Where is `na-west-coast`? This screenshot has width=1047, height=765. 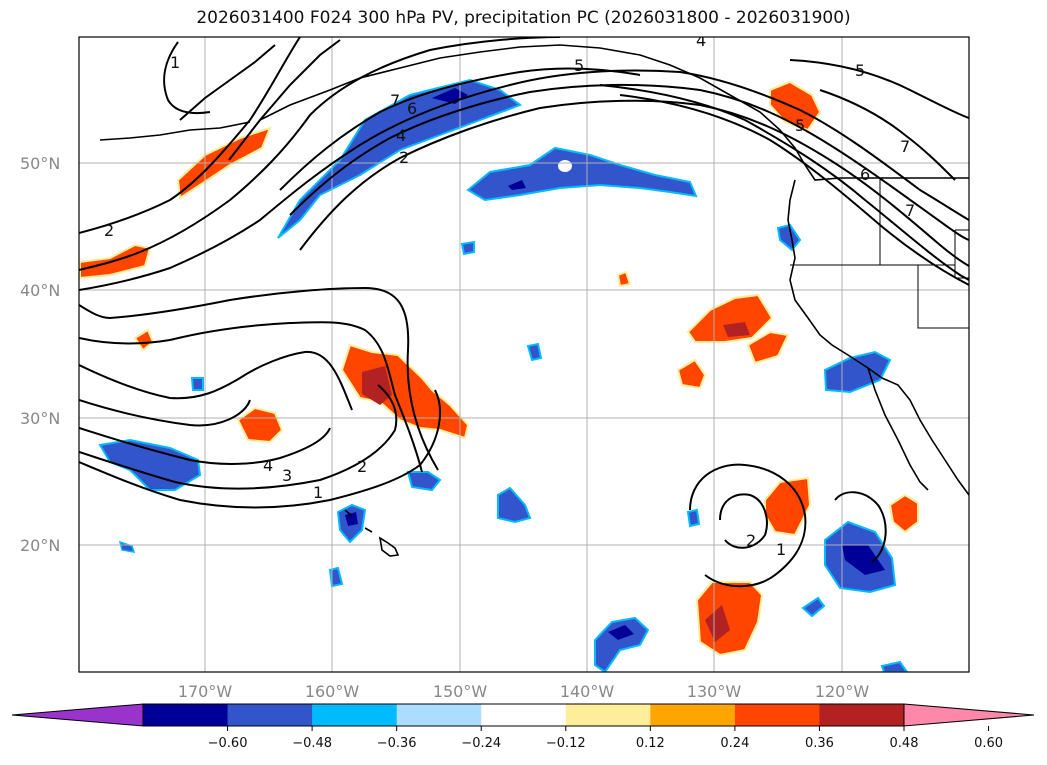
na-west-coast is located at coordinates (878, 337).